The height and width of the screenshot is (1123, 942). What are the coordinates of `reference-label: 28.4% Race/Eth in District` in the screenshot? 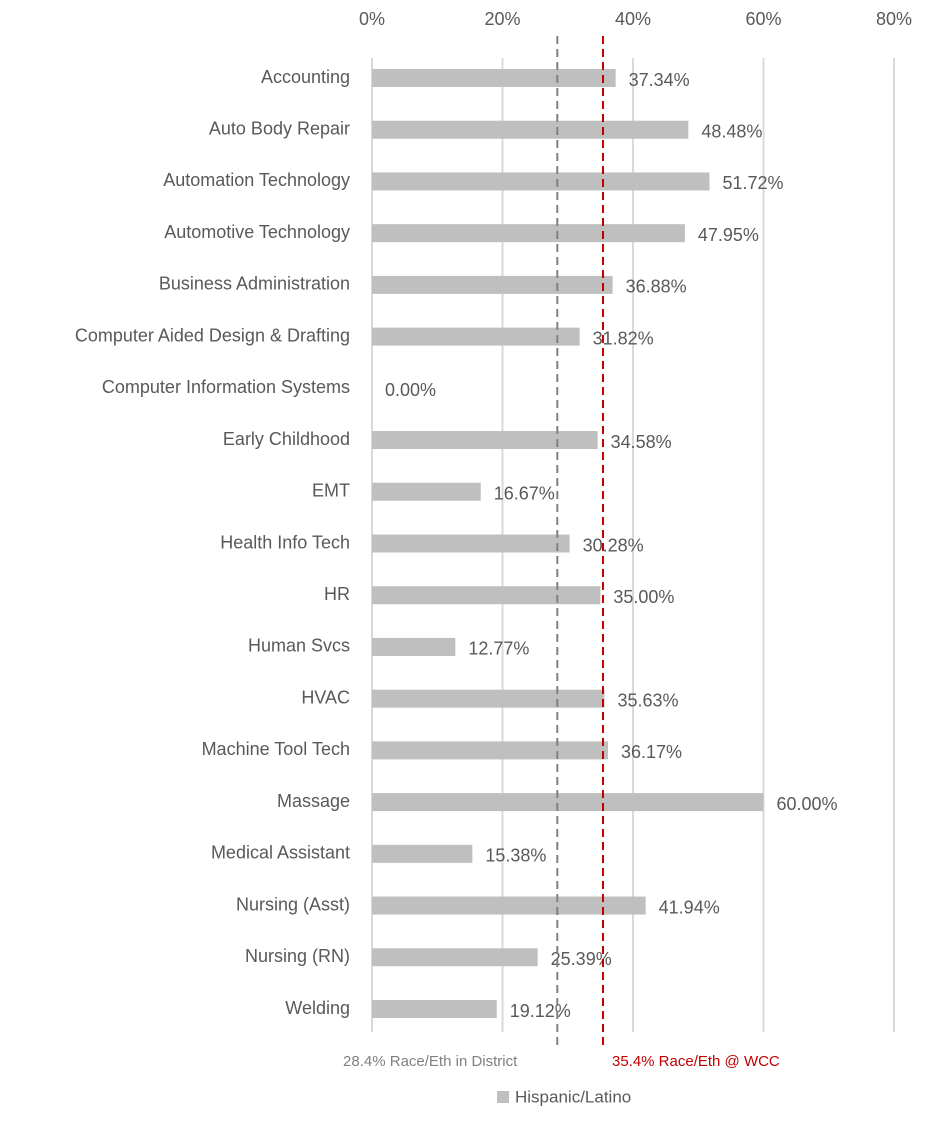 It's located at (430, 1061).